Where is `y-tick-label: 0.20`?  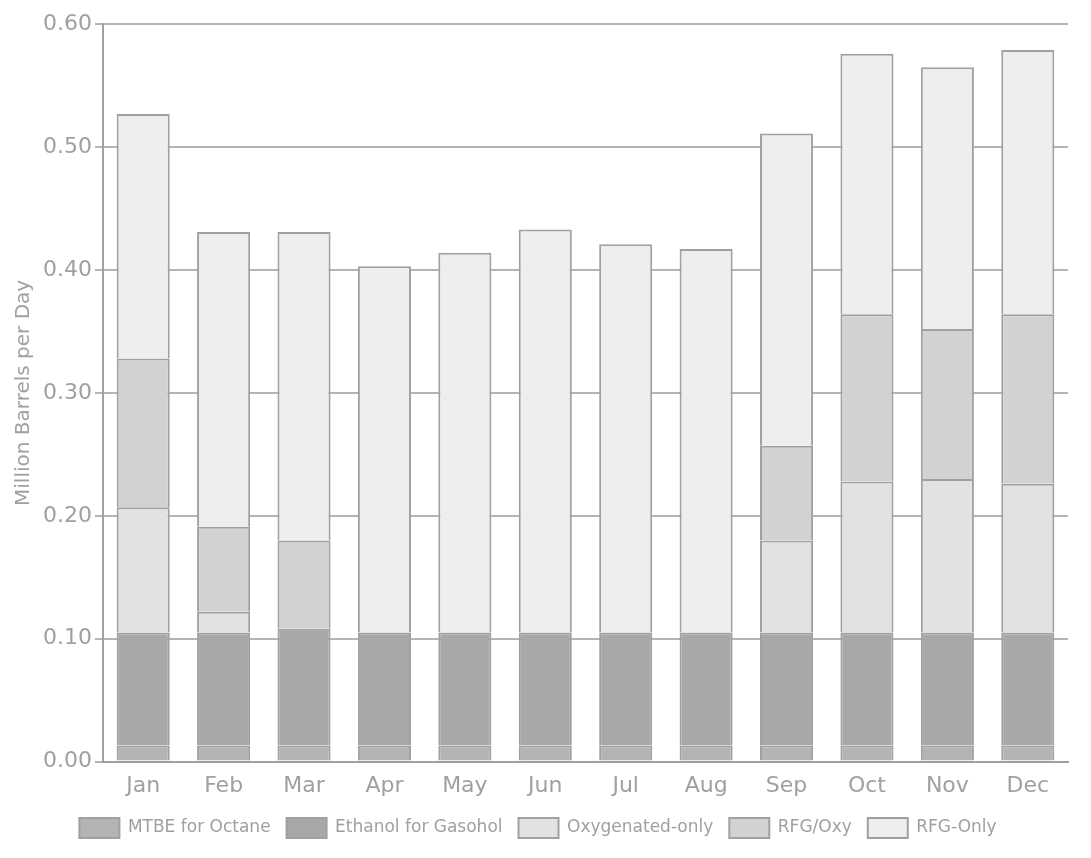 y-tick-label: 0.20 is located at coordinates (67, 514).